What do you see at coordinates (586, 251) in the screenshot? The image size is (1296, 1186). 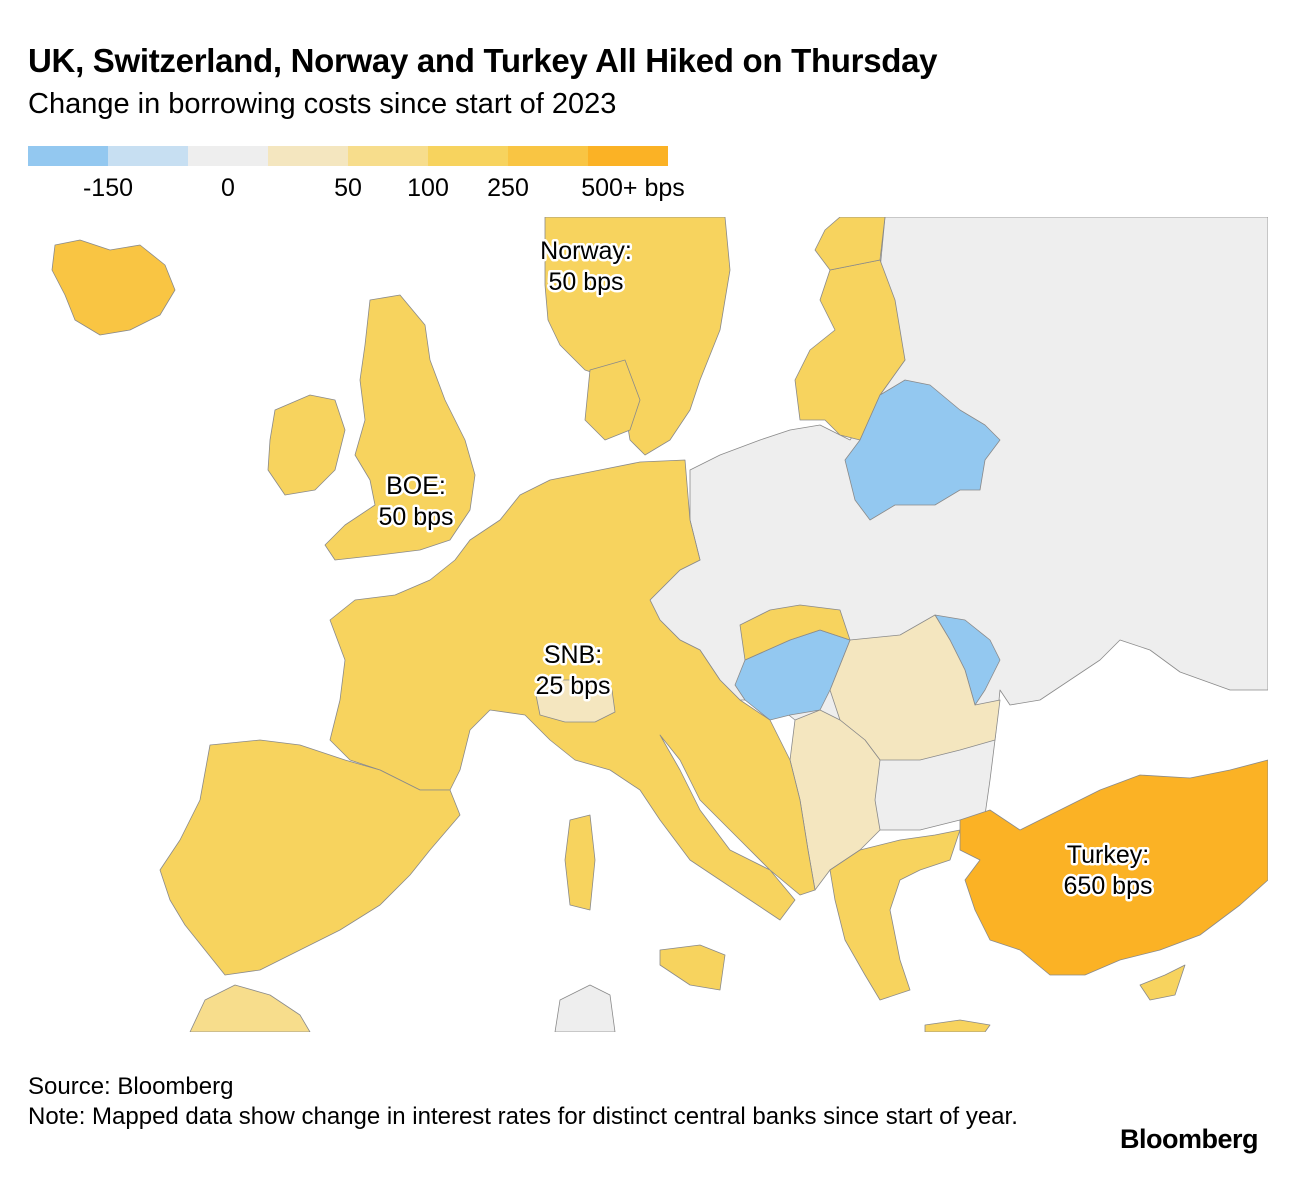 I see `label-norway-name: Norway:` at bounding box center [586, 251].